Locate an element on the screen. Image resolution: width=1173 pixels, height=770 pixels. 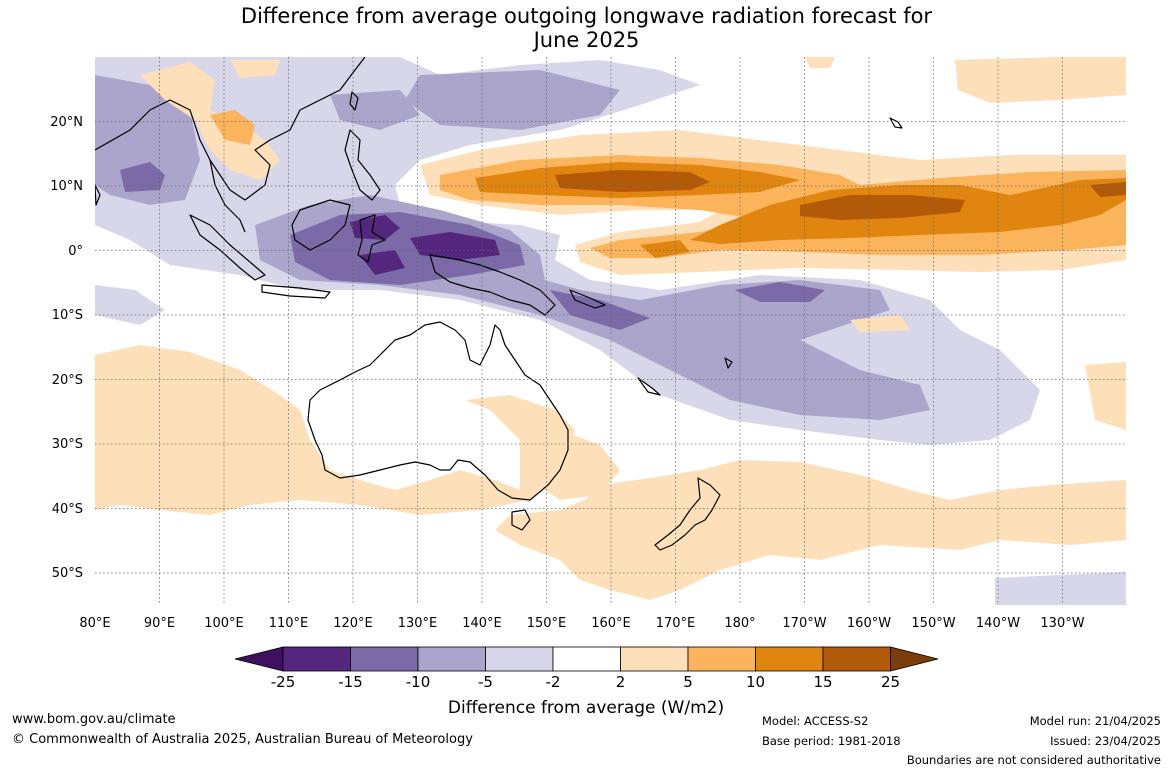
colorbar-tick-label: 10 is located at coordinates (755, 682).